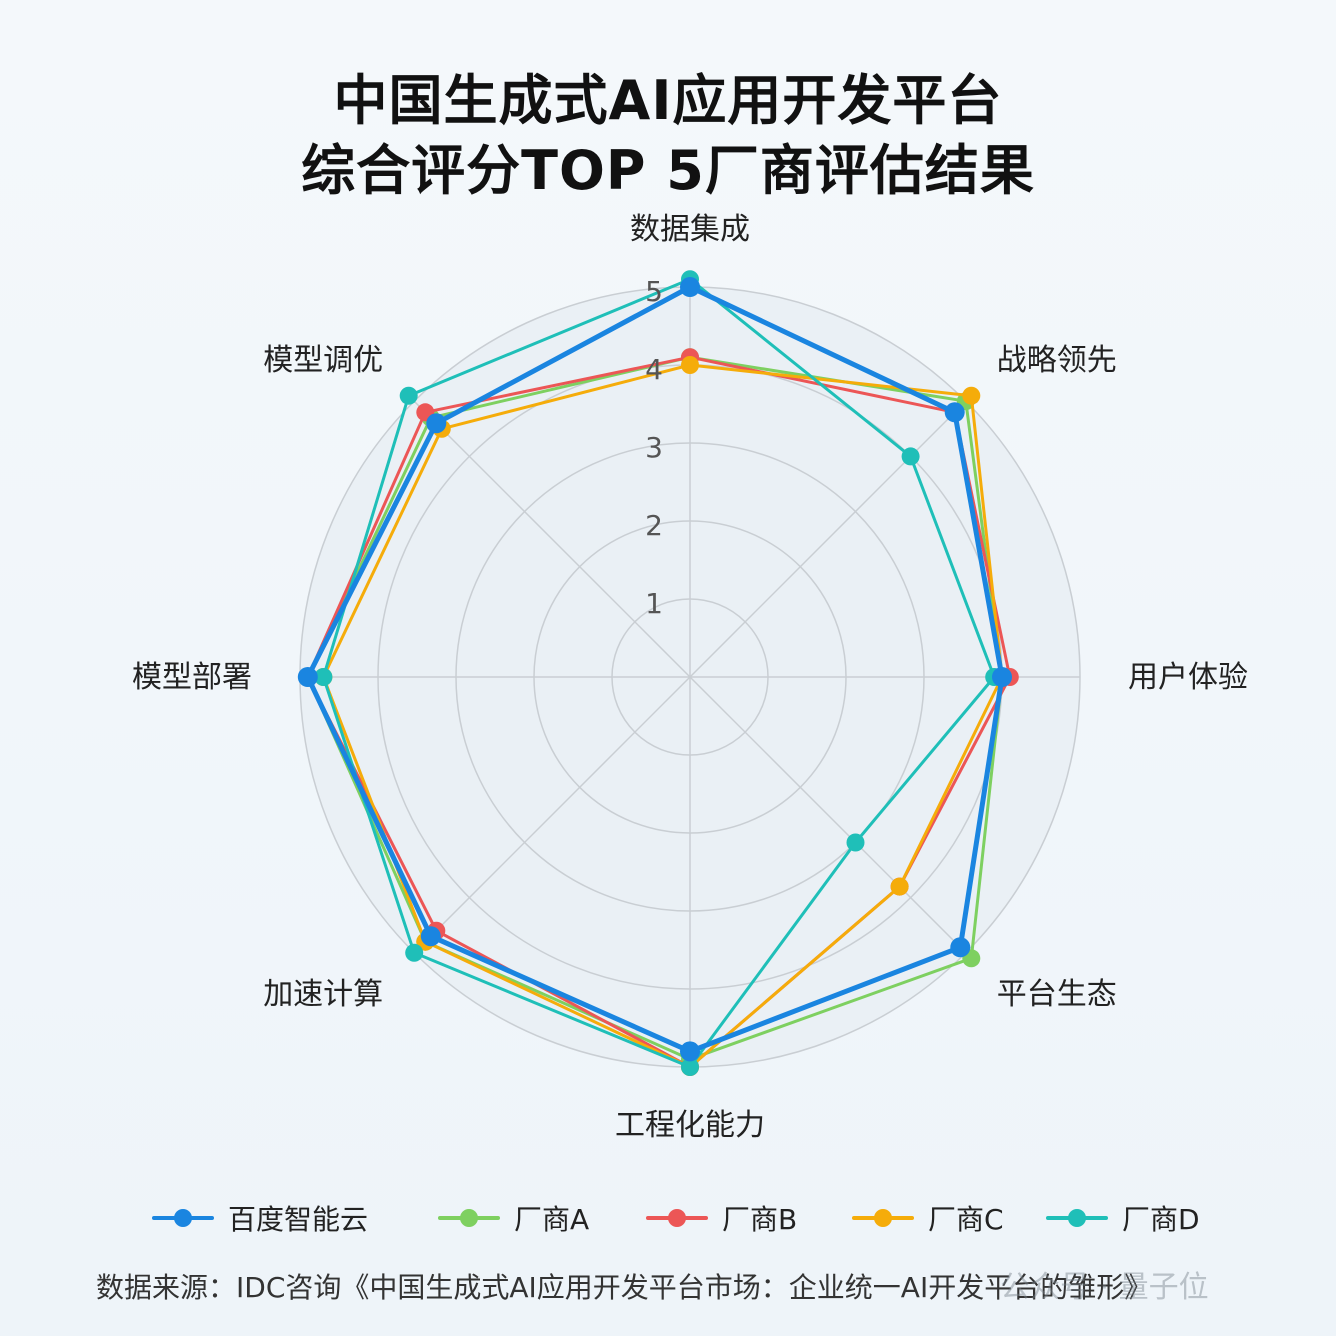  I want to click on axis-label: 模型部署, so click(192, 677).